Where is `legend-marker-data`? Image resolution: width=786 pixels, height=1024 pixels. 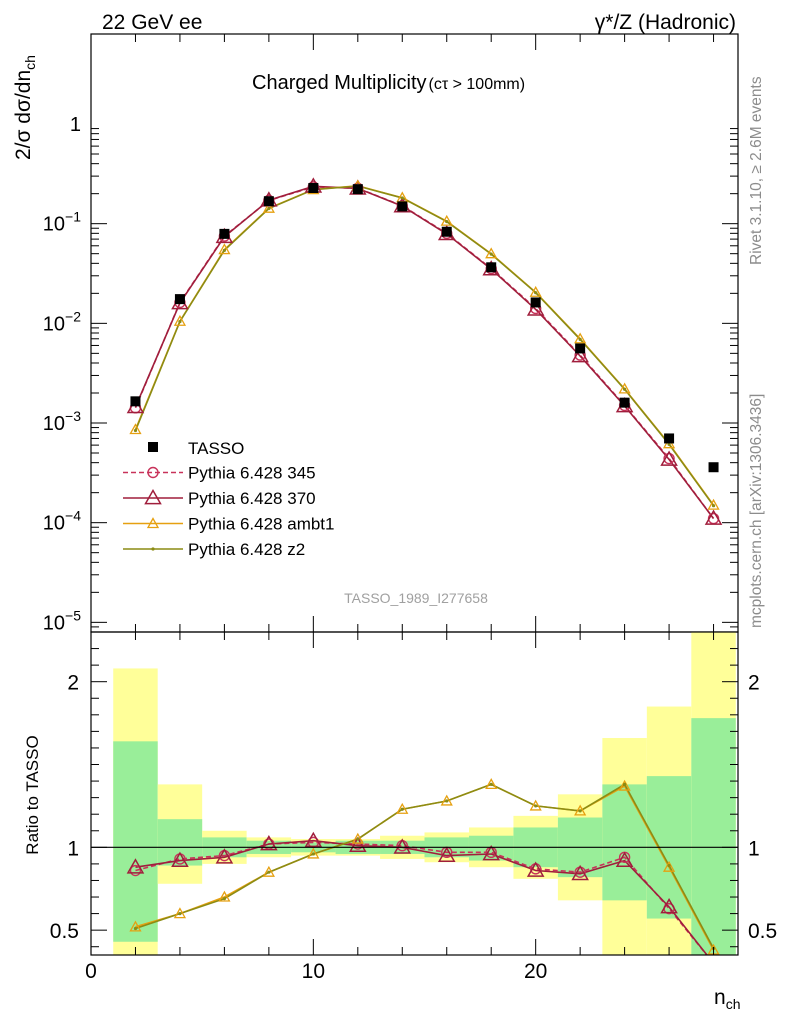
legend-marker-data is located at coordinates (153, 447).